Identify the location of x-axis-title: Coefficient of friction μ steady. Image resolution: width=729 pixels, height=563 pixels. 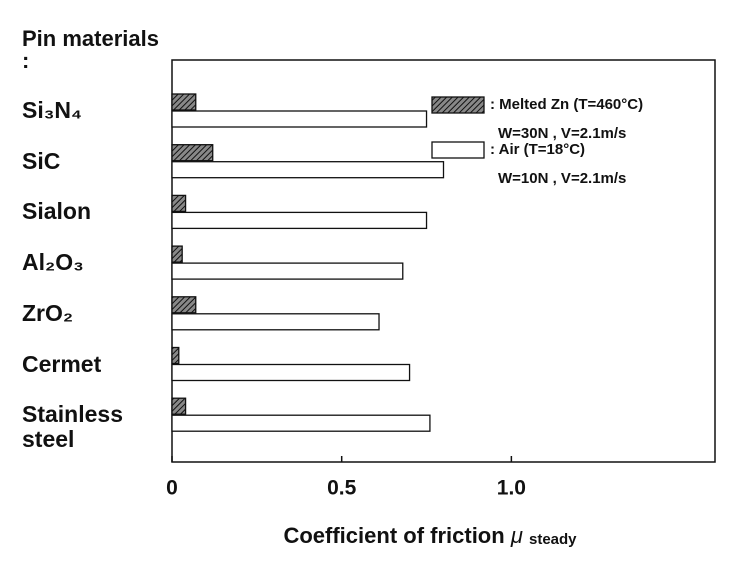
(430, 535).